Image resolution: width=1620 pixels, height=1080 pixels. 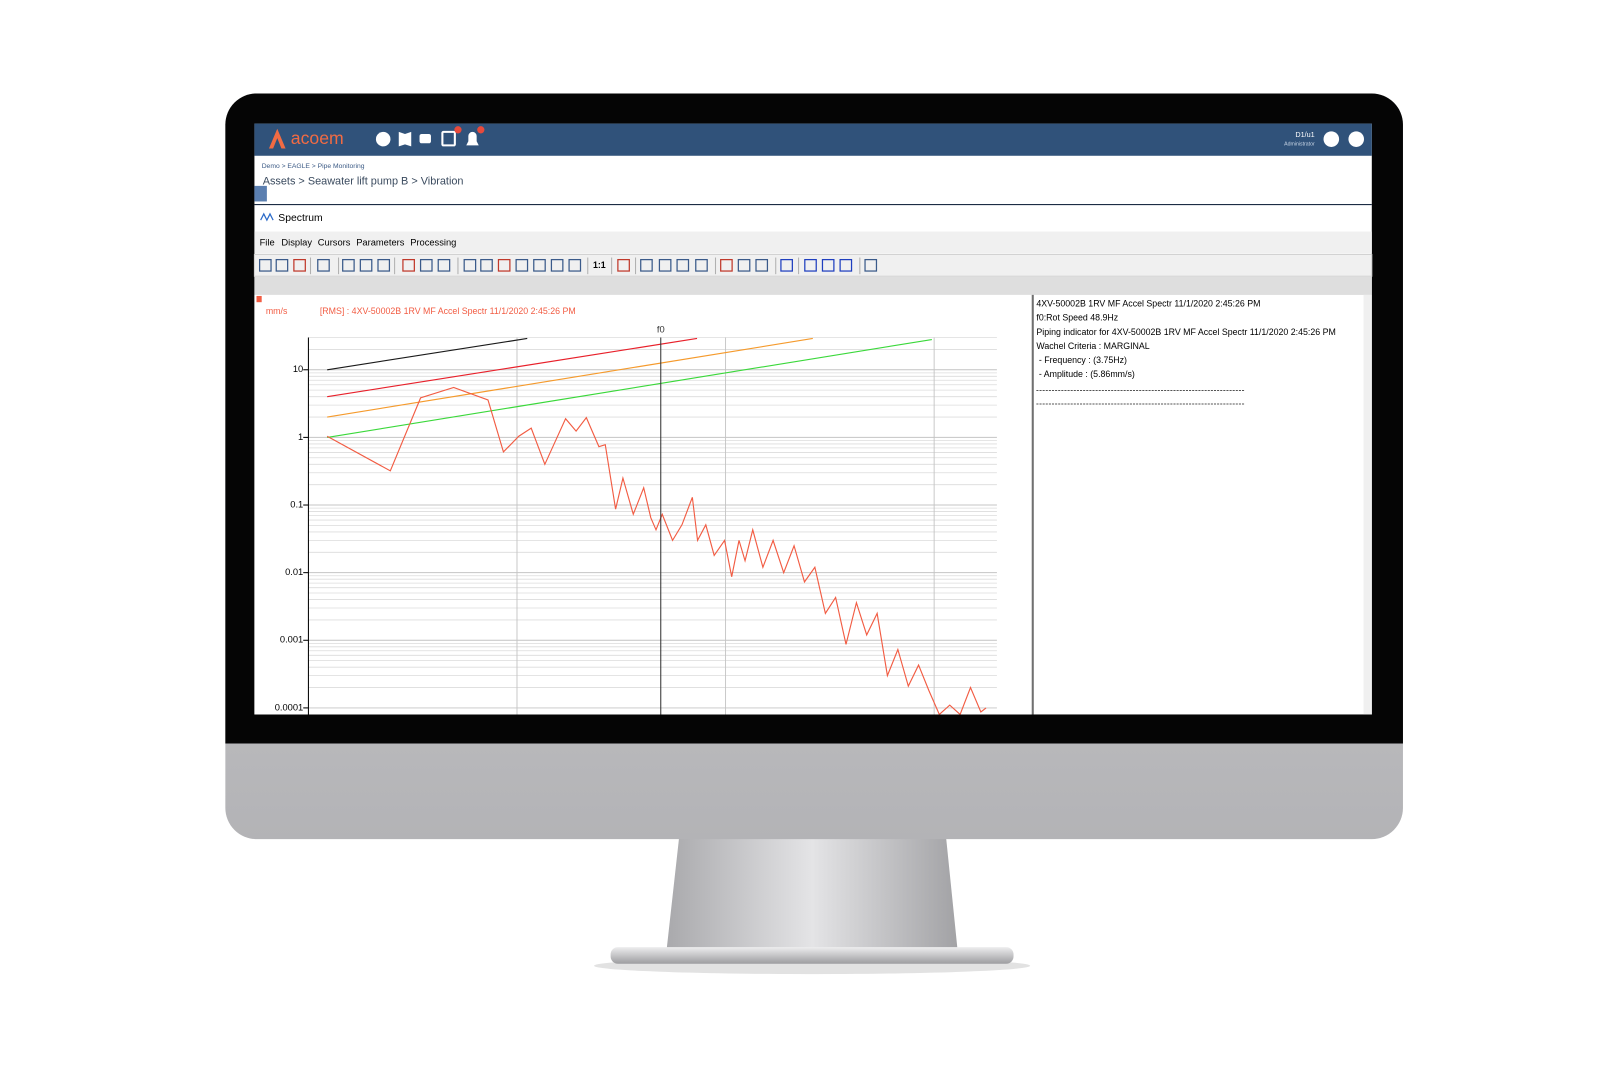 I want to click on spectrum-icon, so click(x=267, y=217).